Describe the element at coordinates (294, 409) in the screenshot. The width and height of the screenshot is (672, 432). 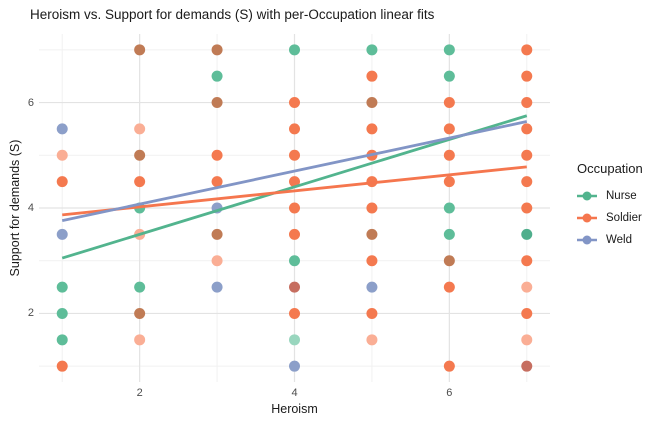
I see `x-axis-title: Heroism` at that location.